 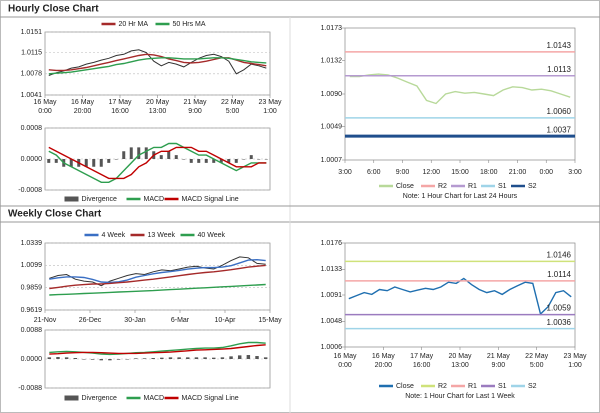 What do you see at coordinates (189, 24) in the screenshot?
I see `legend-label: 50 Hrs MA` at bounding box center [189, 24].